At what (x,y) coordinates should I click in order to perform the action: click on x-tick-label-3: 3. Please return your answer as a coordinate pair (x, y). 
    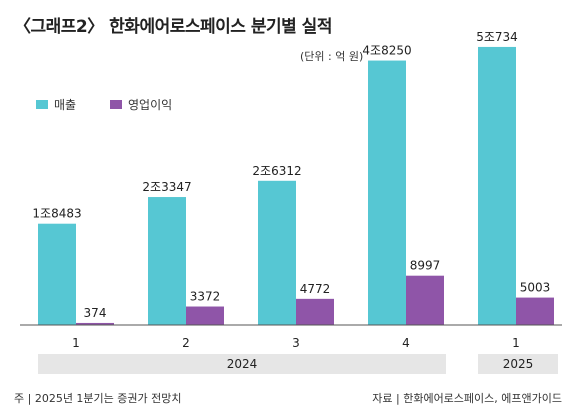
    Looking at the image, I should click on (296, 343).